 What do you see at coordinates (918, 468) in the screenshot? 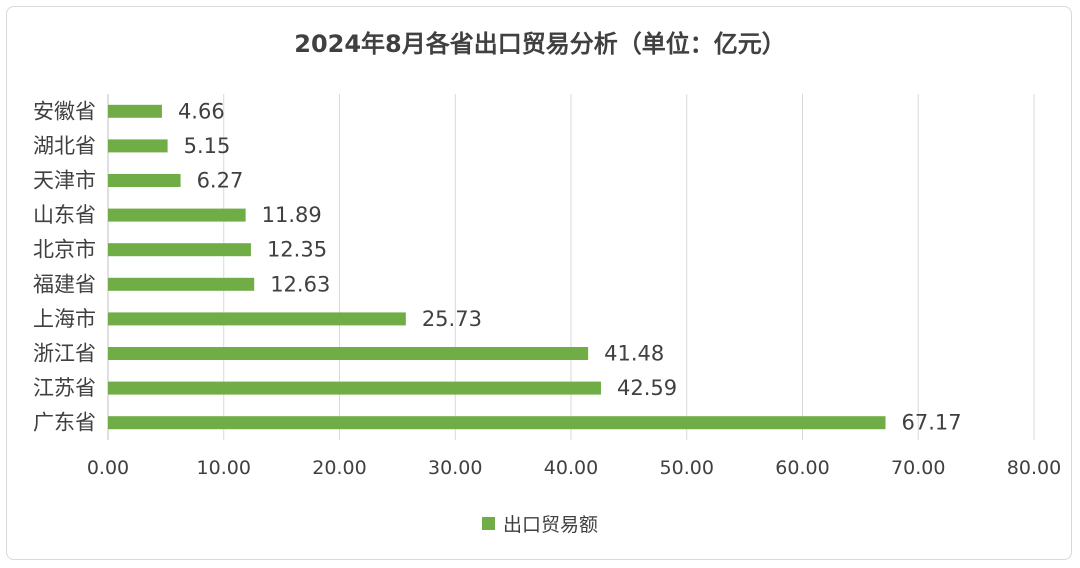
I see `x-tick-label: 70.00` at bounding box center [918, 468].